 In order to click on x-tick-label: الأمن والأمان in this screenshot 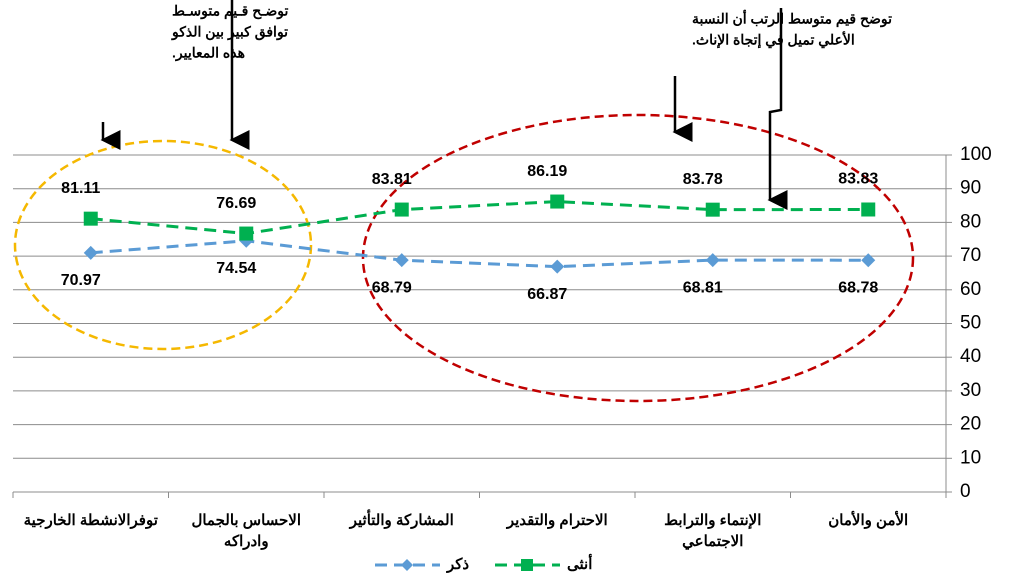, I will do `click(868, 520)`.